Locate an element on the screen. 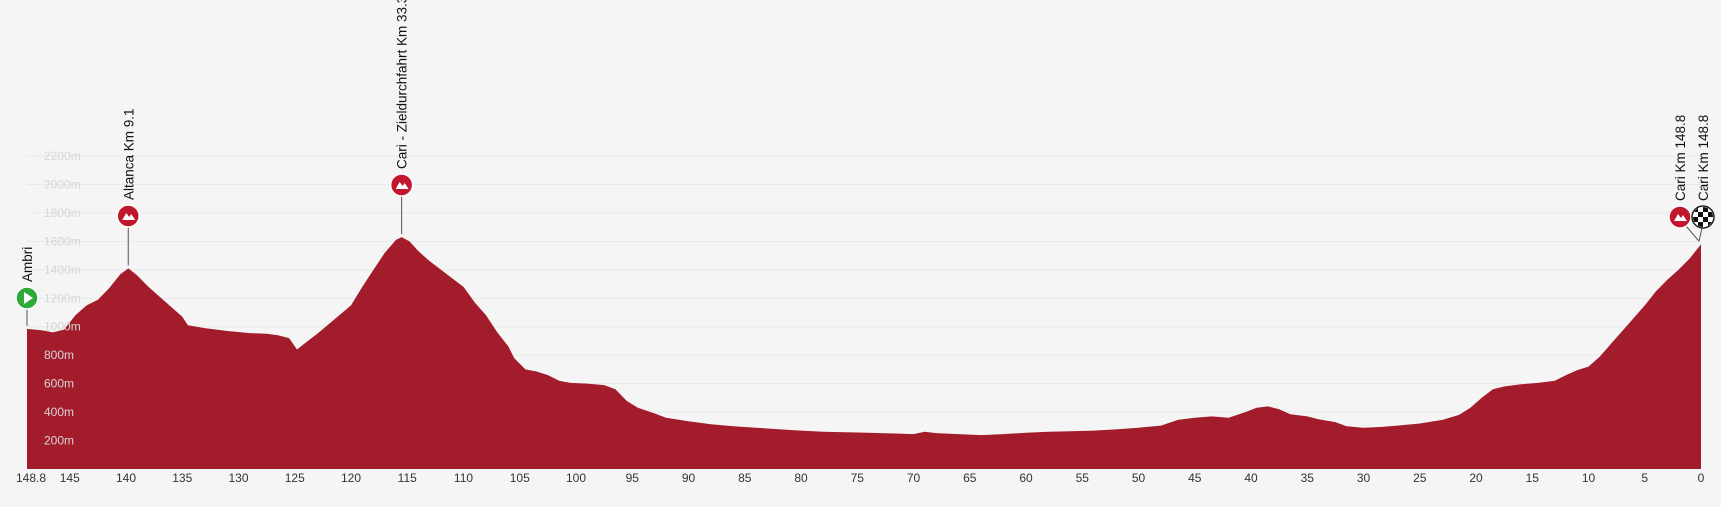 The width and height of the screenshot is (1721, 507). x-tick-label: 105 is located at coordinates (520, 478).